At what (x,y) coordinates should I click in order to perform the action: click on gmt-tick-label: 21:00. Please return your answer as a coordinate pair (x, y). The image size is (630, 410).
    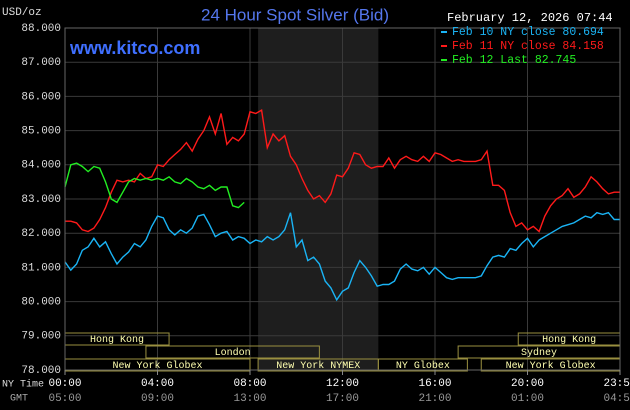
    Looking at the image, I should click on (434, 399).